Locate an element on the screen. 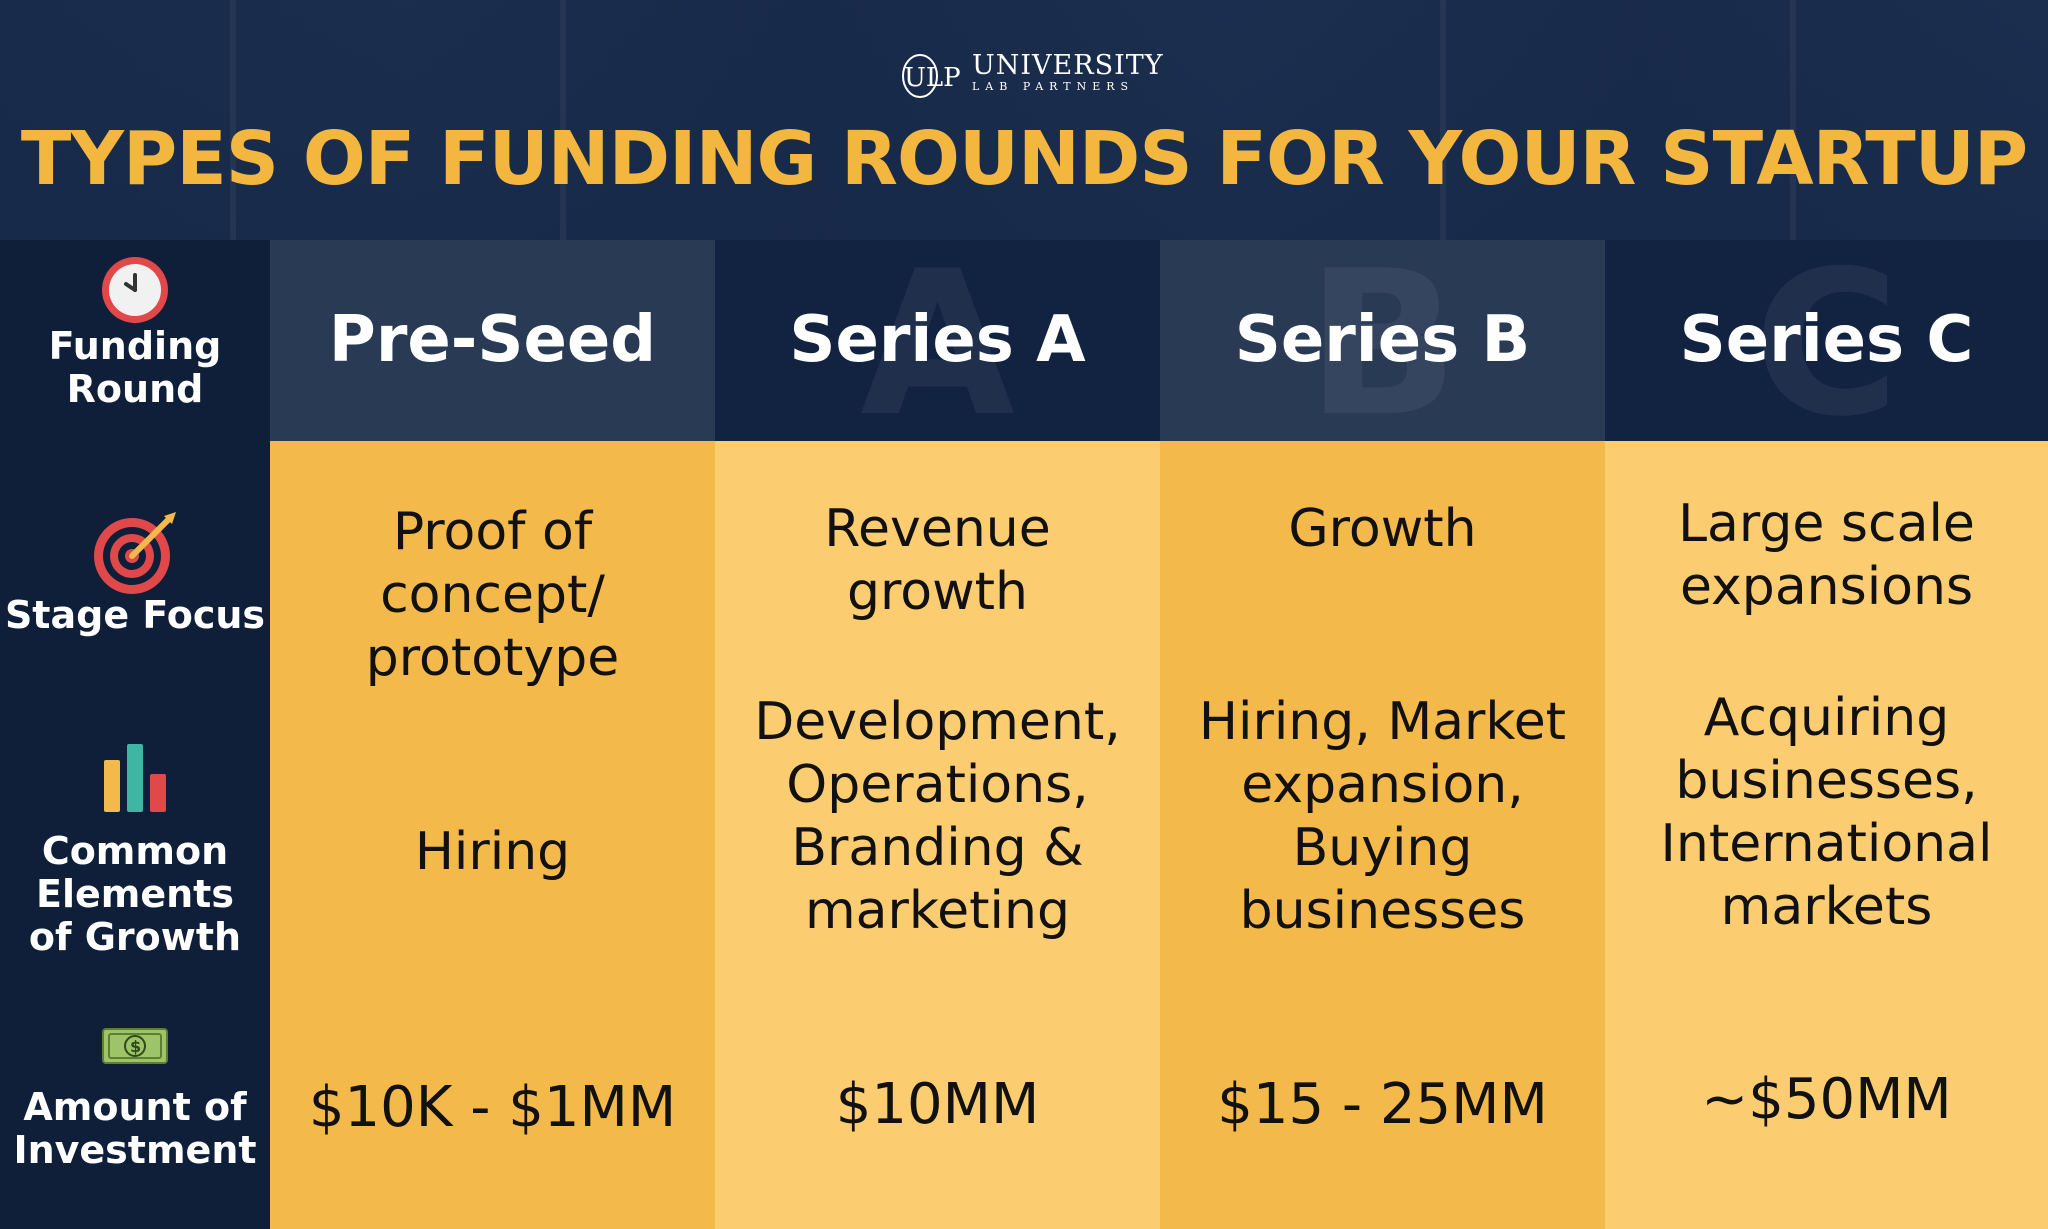 The image size is (2048, 1229). brand-tagline: LAB PARTNERS is located at coordinates (1053, 86).